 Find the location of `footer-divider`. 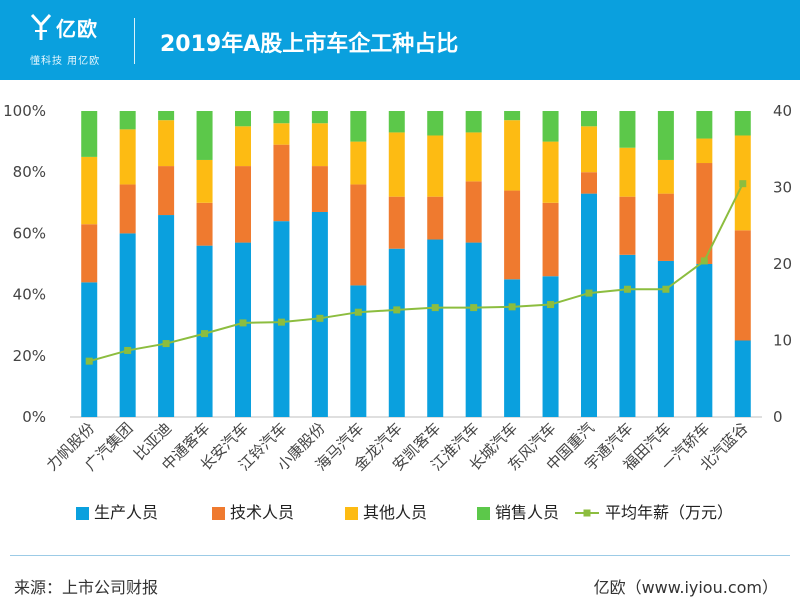

footer-divider is located at coordinates (400, 555).